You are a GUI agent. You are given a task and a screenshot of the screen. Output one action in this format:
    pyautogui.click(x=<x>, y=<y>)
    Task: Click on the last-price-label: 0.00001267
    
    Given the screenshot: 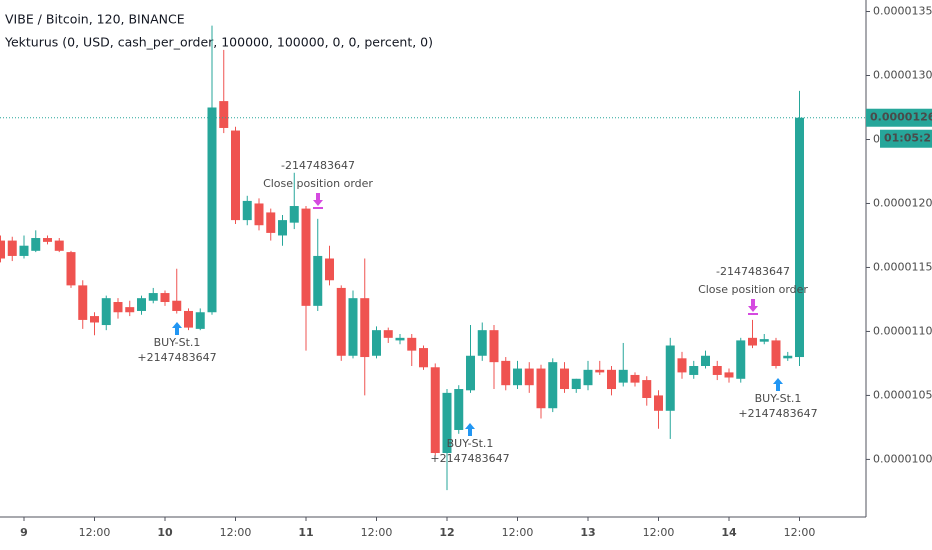 What is the action you would take?
    pyautogui.click(x=901, y=117)
    